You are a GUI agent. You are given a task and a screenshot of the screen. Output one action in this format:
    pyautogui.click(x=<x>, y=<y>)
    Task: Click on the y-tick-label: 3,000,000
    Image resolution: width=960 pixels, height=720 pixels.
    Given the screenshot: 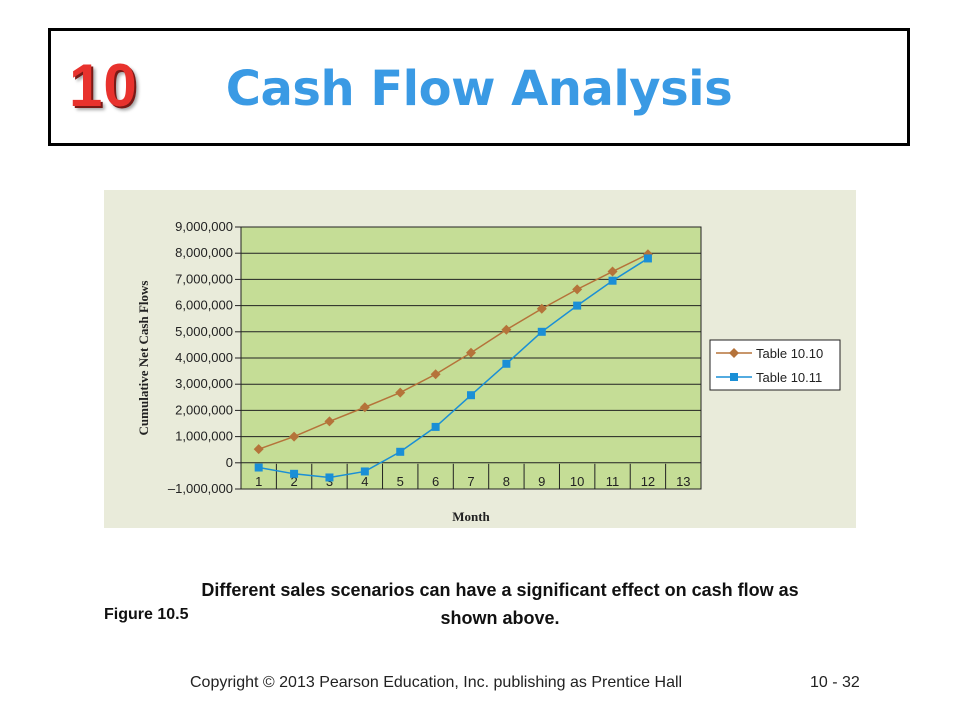 What is the action you would take?
    pyautogui.click(x=204, y=383)
    